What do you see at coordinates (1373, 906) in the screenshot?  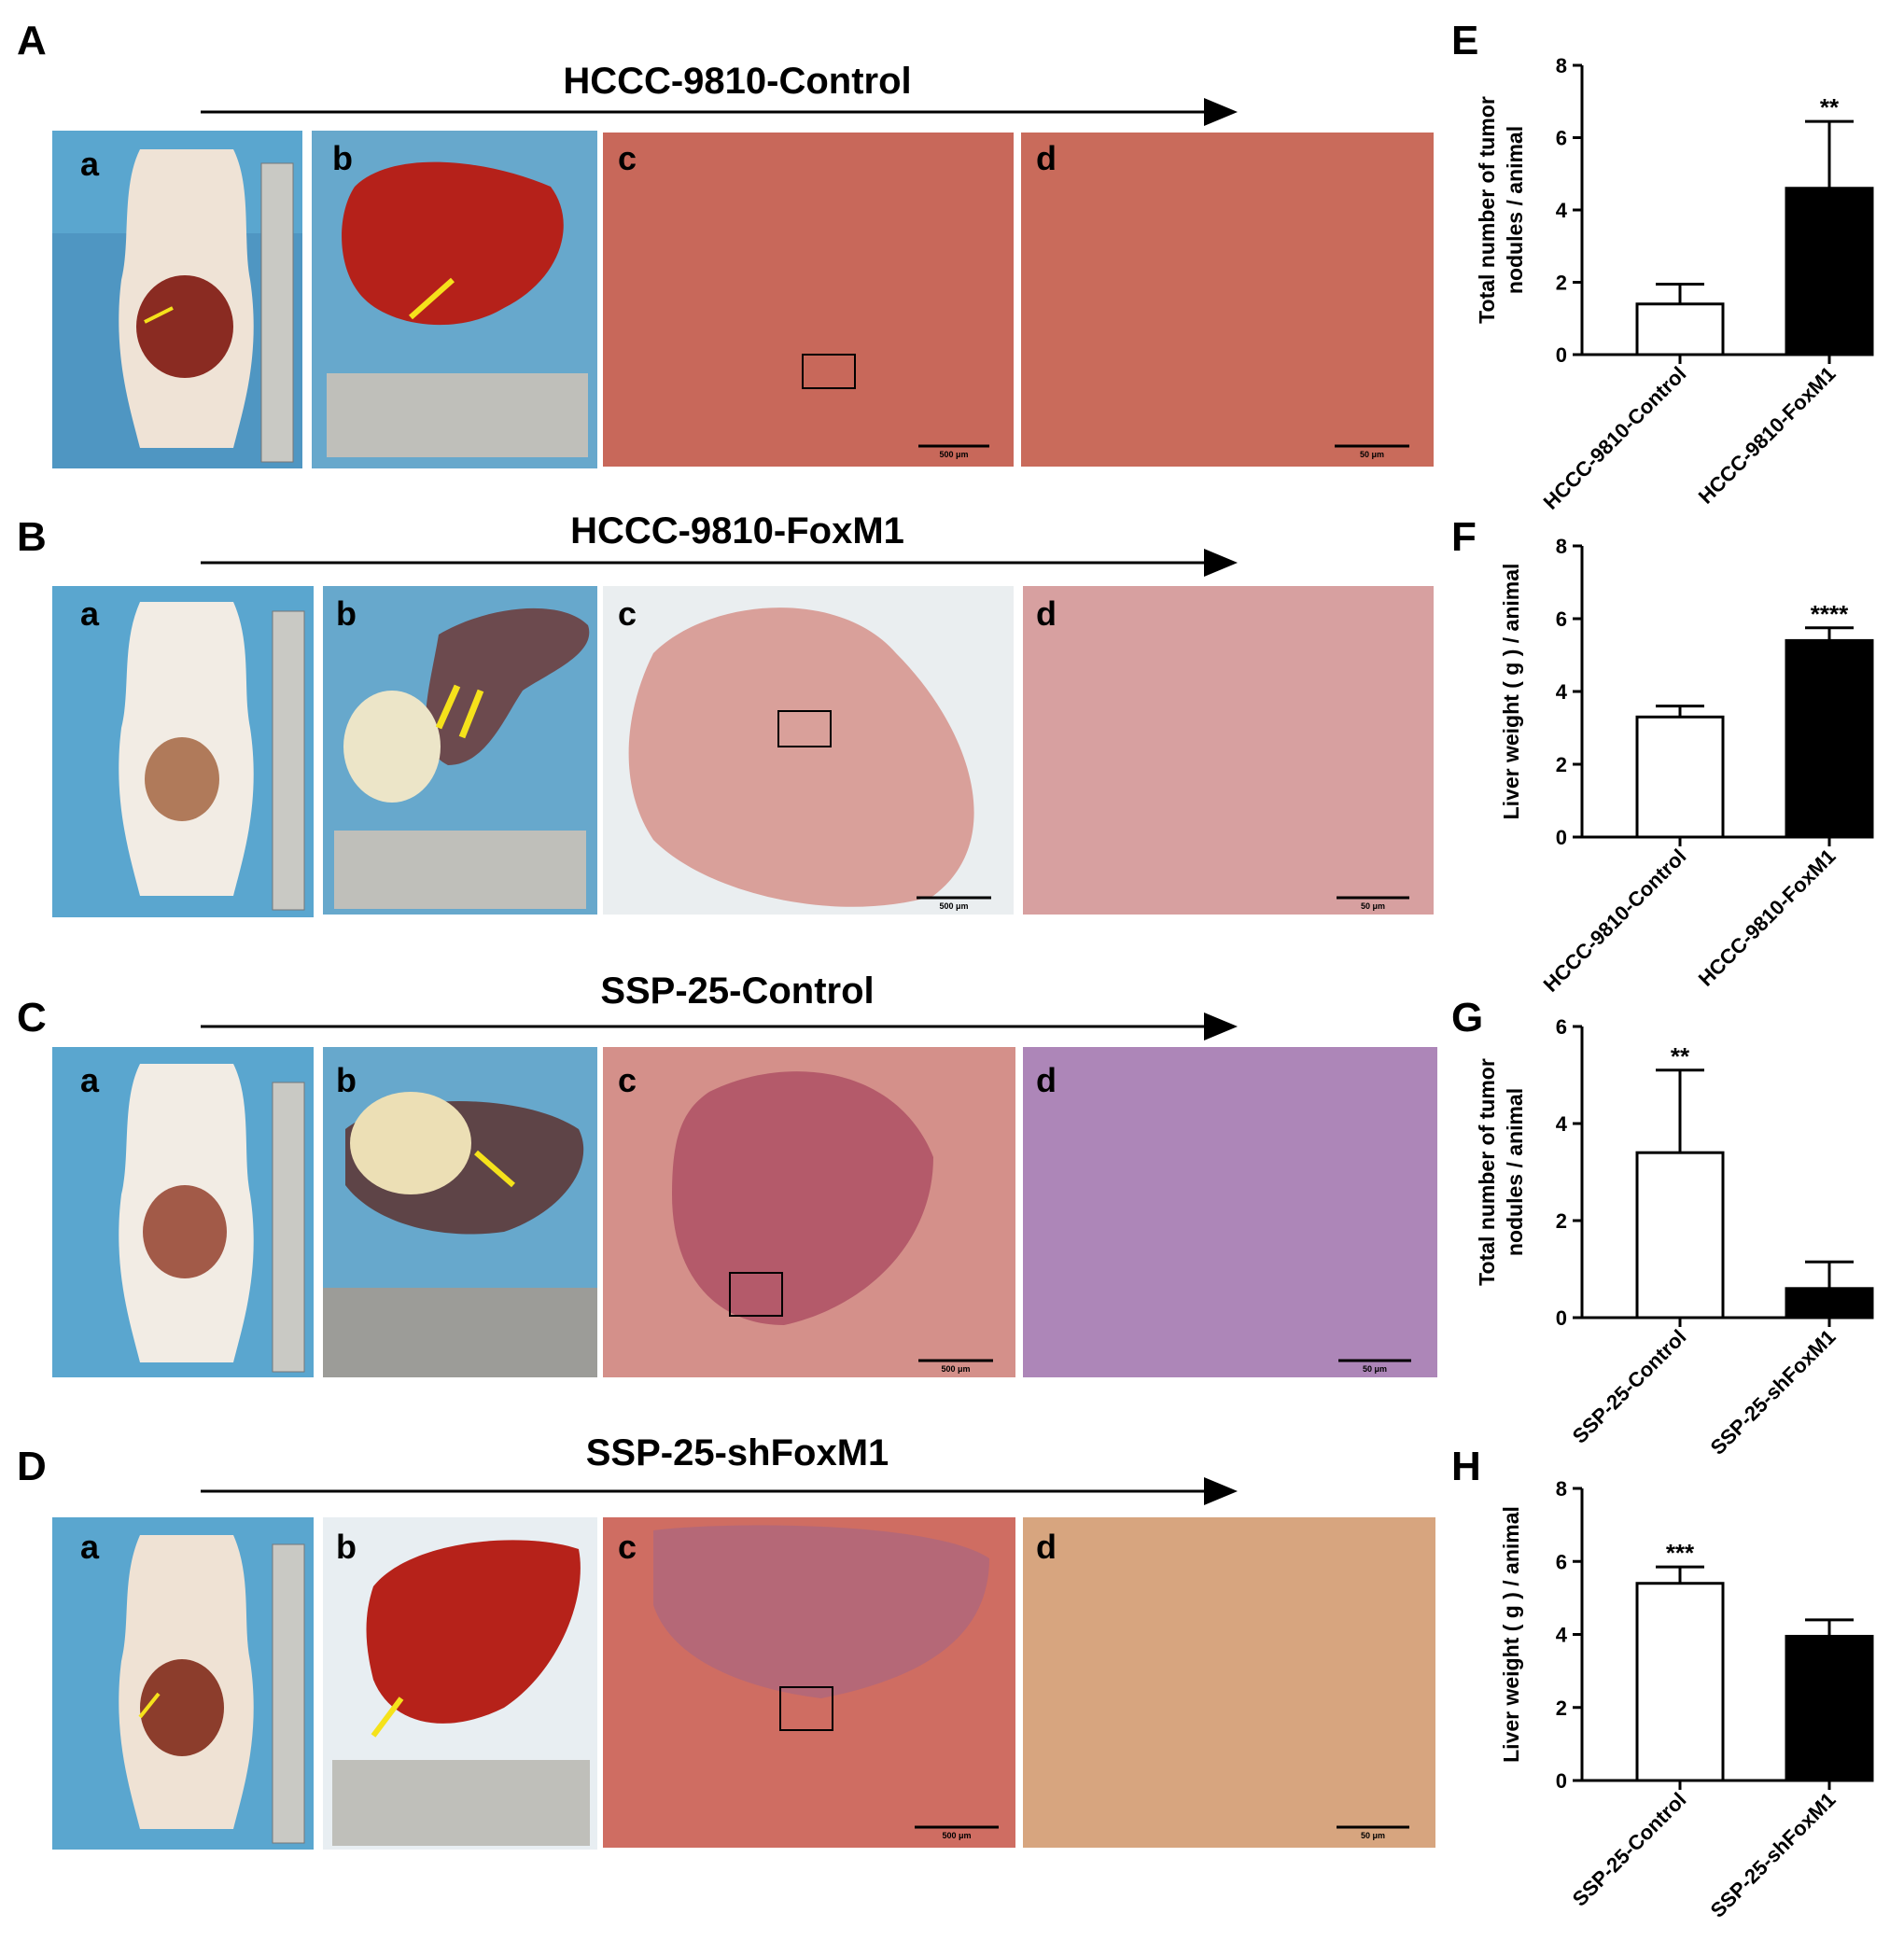 I see `row-b-scale-d: 50 μm` at bounding box center [1373, 906].